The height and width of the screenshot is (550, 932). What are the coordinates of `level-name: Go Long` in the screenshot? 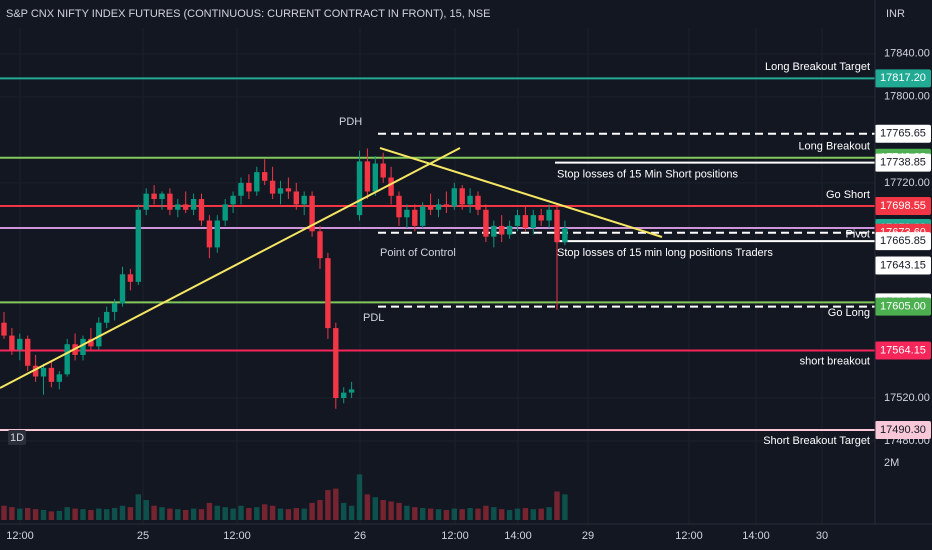 It's located at (849, 313).